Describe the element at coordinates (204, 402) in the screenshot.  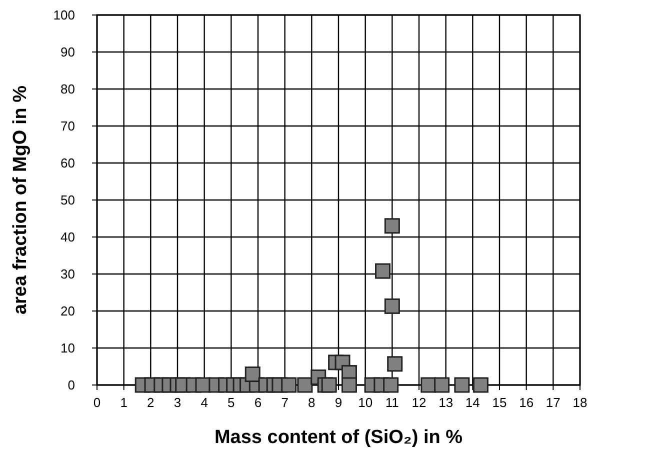
I see `x-tick-label: 4` at that location.